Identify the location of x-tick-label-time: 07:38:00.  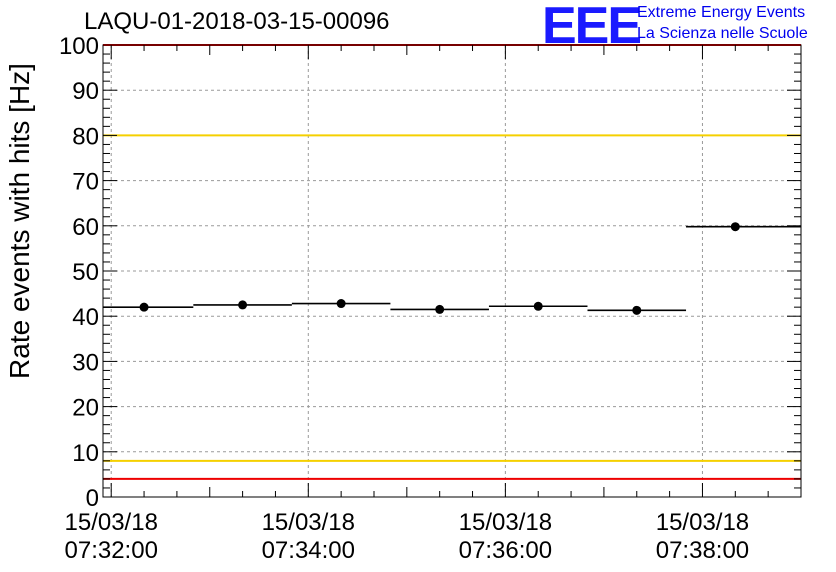
(702, 550).